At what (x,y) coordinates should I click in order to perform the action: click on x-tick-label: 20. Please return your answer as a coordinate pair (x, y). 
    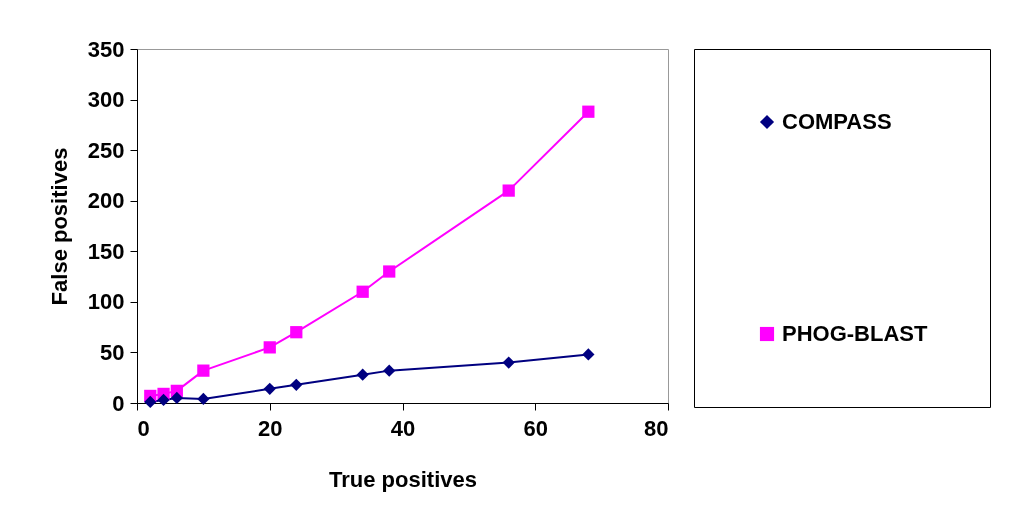
    Looking at the image, I should click on (270, 428).